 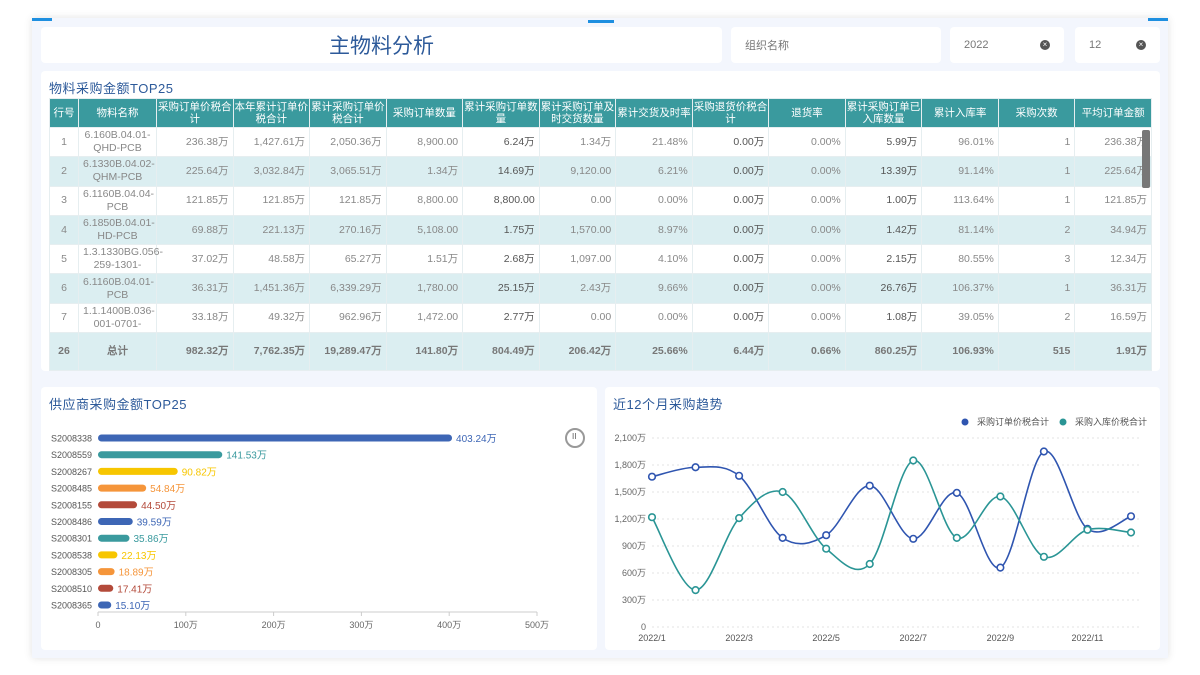 What do you see at coordinates (1113, 259) in the screenshot?
I see `table-cell: 12.34万` at bounding box center [1113, 259].